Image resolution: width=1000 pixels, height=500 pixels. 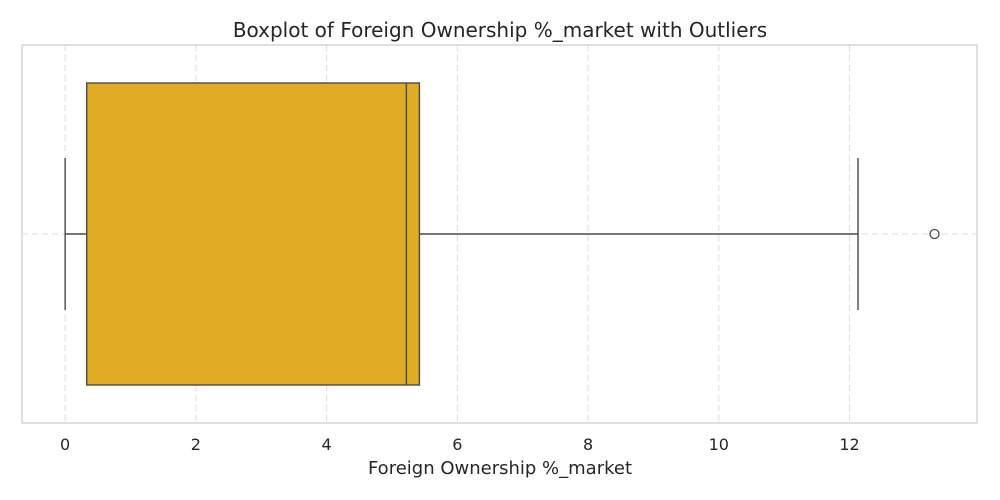 What do you see at coordinates (719, 444) in the screenshot?
I see `x-tick-label: 10` at bounding box center [719, 444].